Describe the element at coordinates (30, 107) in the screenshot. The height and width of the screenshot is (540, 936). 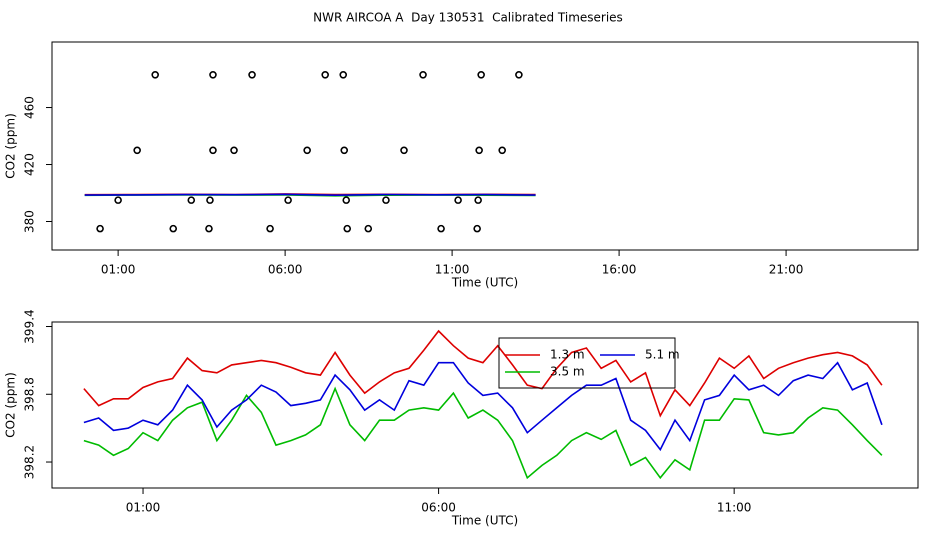
I see `y-tick-label: 460` at that location.